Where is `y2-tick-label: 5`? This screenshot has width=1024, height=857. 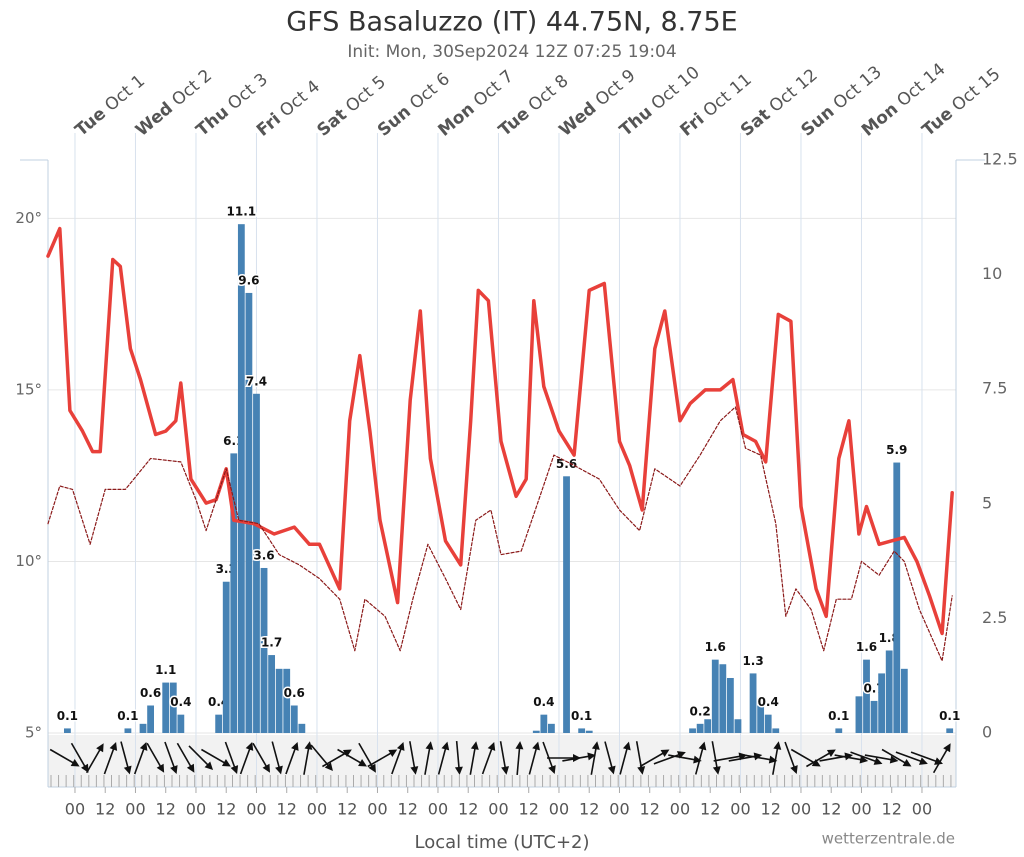
y2-tick-label: 5 is located at coordinates (987, 502).